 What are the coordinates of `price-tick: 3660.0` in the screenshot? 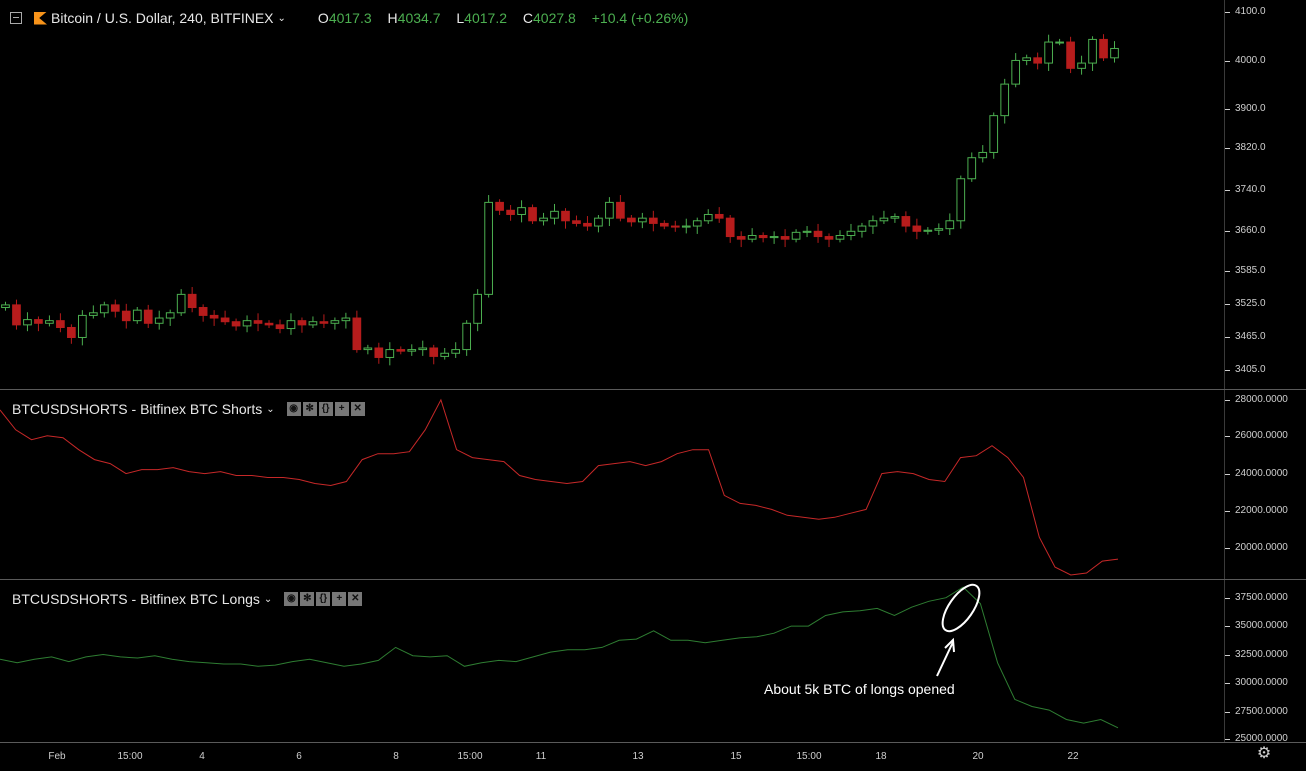 It's located at (1245, 230).